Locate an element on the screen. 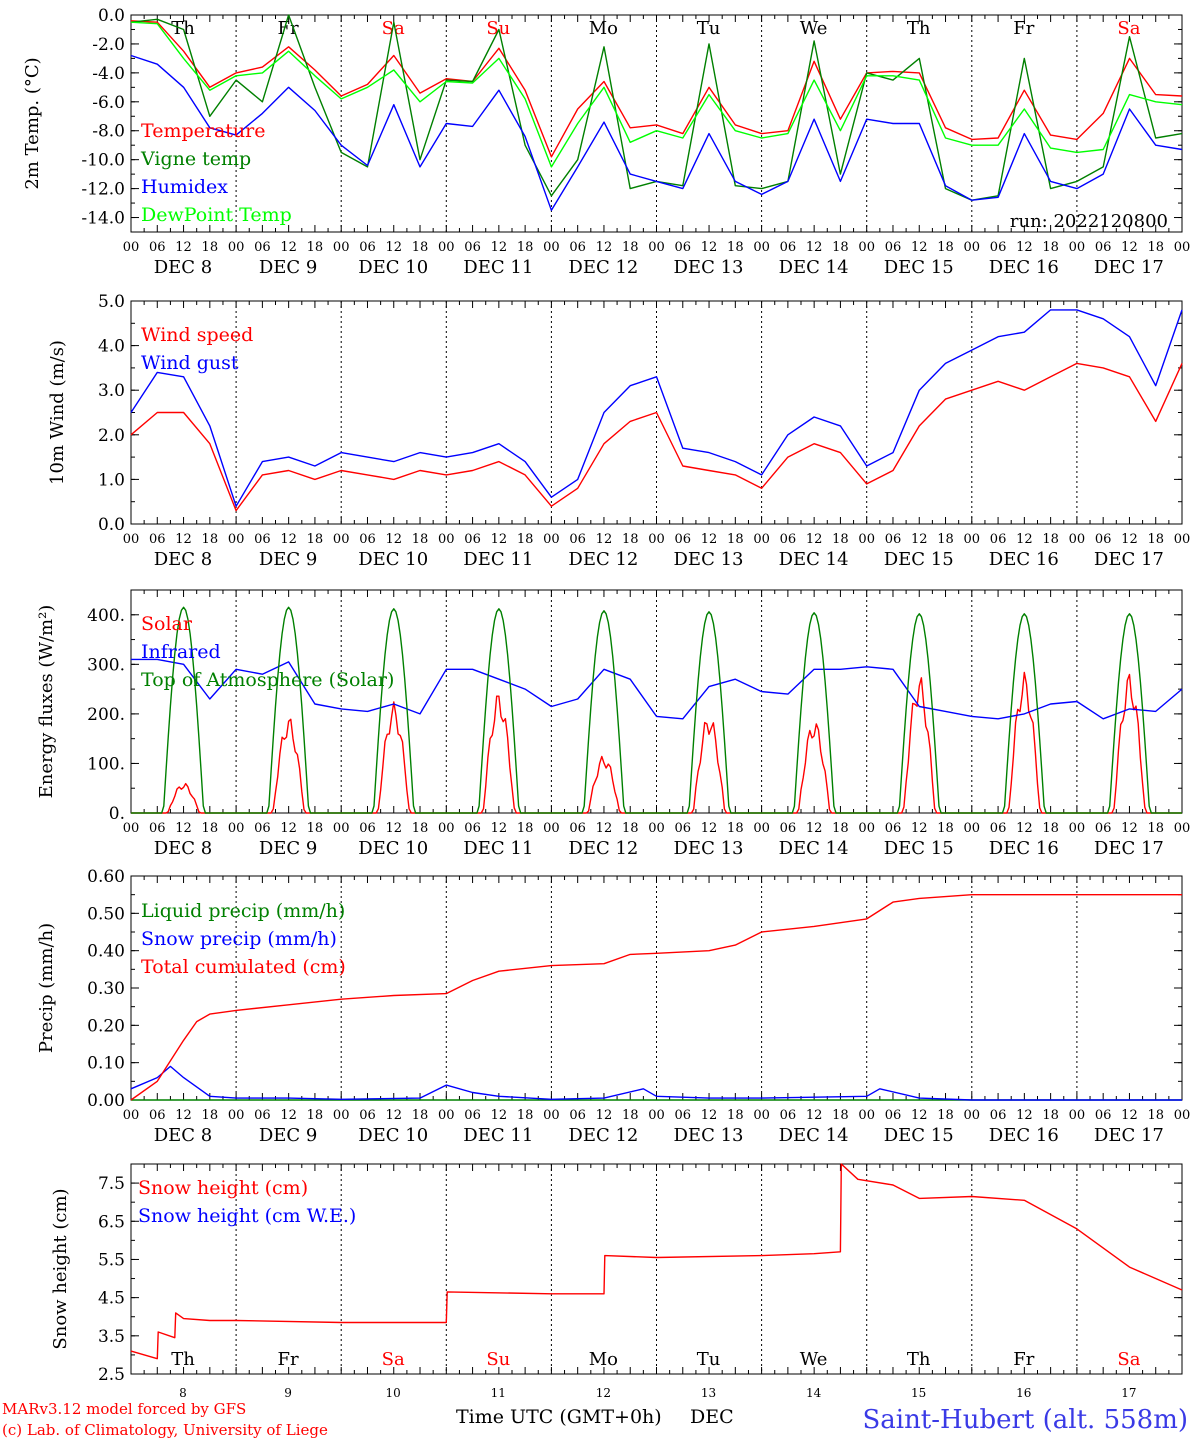  weekday-label: Fr is located at coordinates (288, 1359).